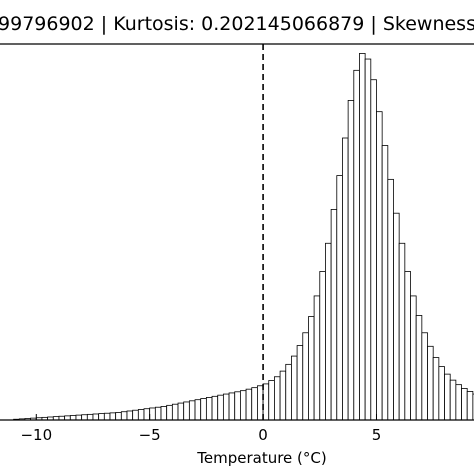 Image resolution: width=474 pixels, height=474 pixels. What do you see at coordinates (263, 435) in the screenshot?
I see `x-tick-label: 0` at bounding box center [263, 435].